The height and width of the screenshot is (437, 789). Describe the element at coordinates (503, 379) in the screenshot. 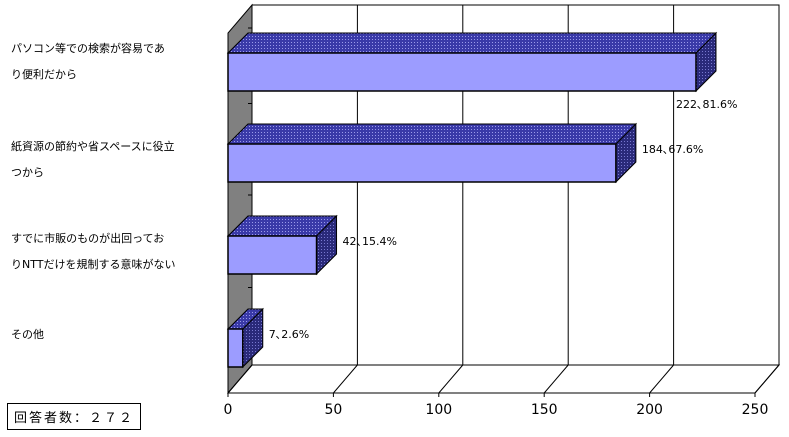

I see `floor` at that location.